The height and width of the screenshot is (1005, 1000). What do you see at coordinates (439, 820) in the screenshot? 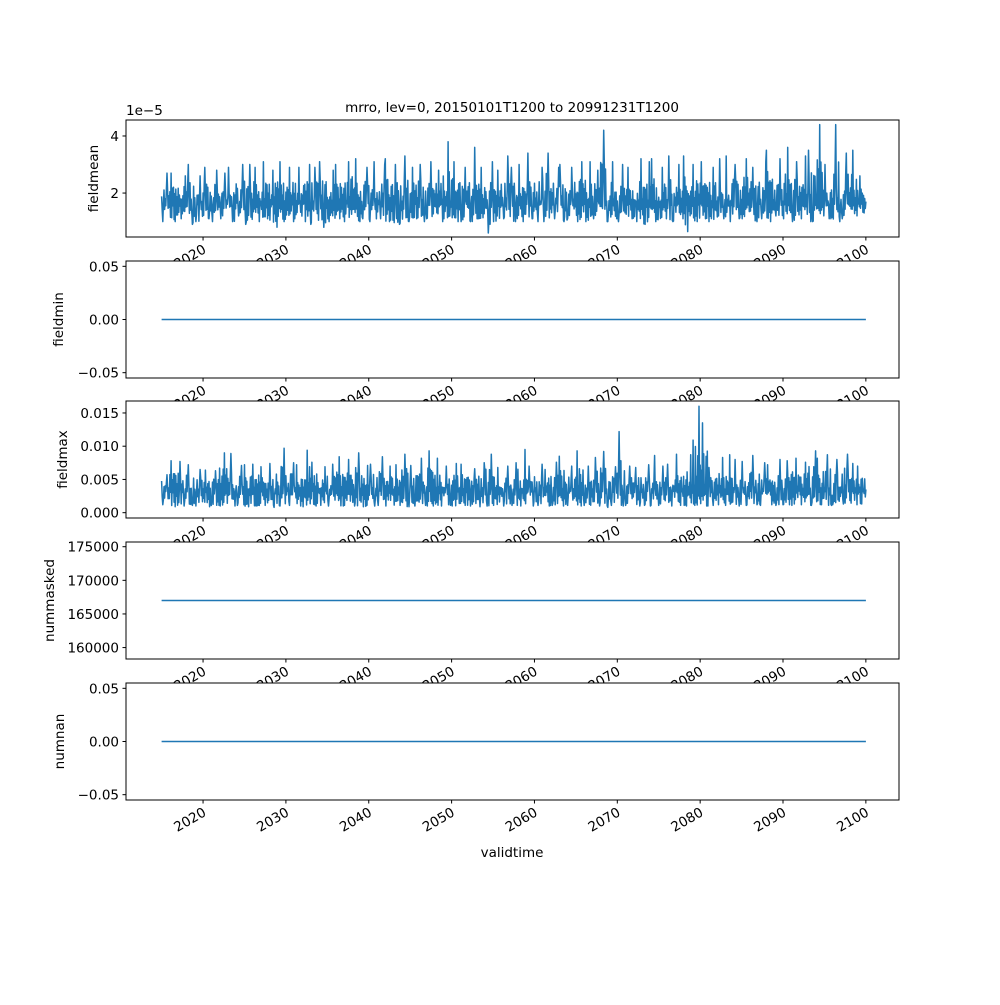
I see `x-tick-label: 2050` at bounding box center [439, 820].